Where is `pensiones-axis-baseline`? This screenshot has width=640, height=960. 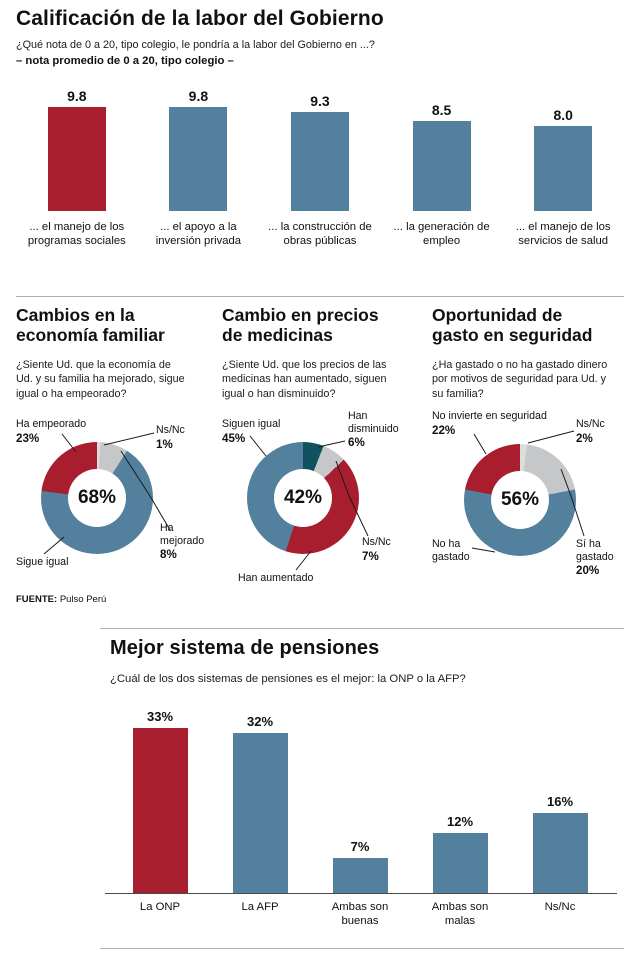
pensiones-axis-baseline is located at coordinates (361, 893).